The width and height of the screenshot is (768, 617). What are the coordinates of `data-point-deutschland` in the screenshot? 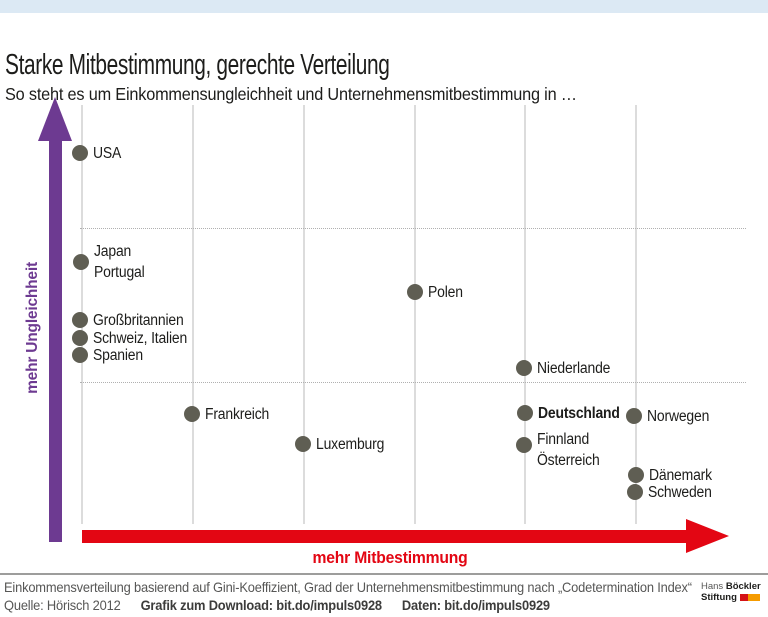 It's located at (525, 413).